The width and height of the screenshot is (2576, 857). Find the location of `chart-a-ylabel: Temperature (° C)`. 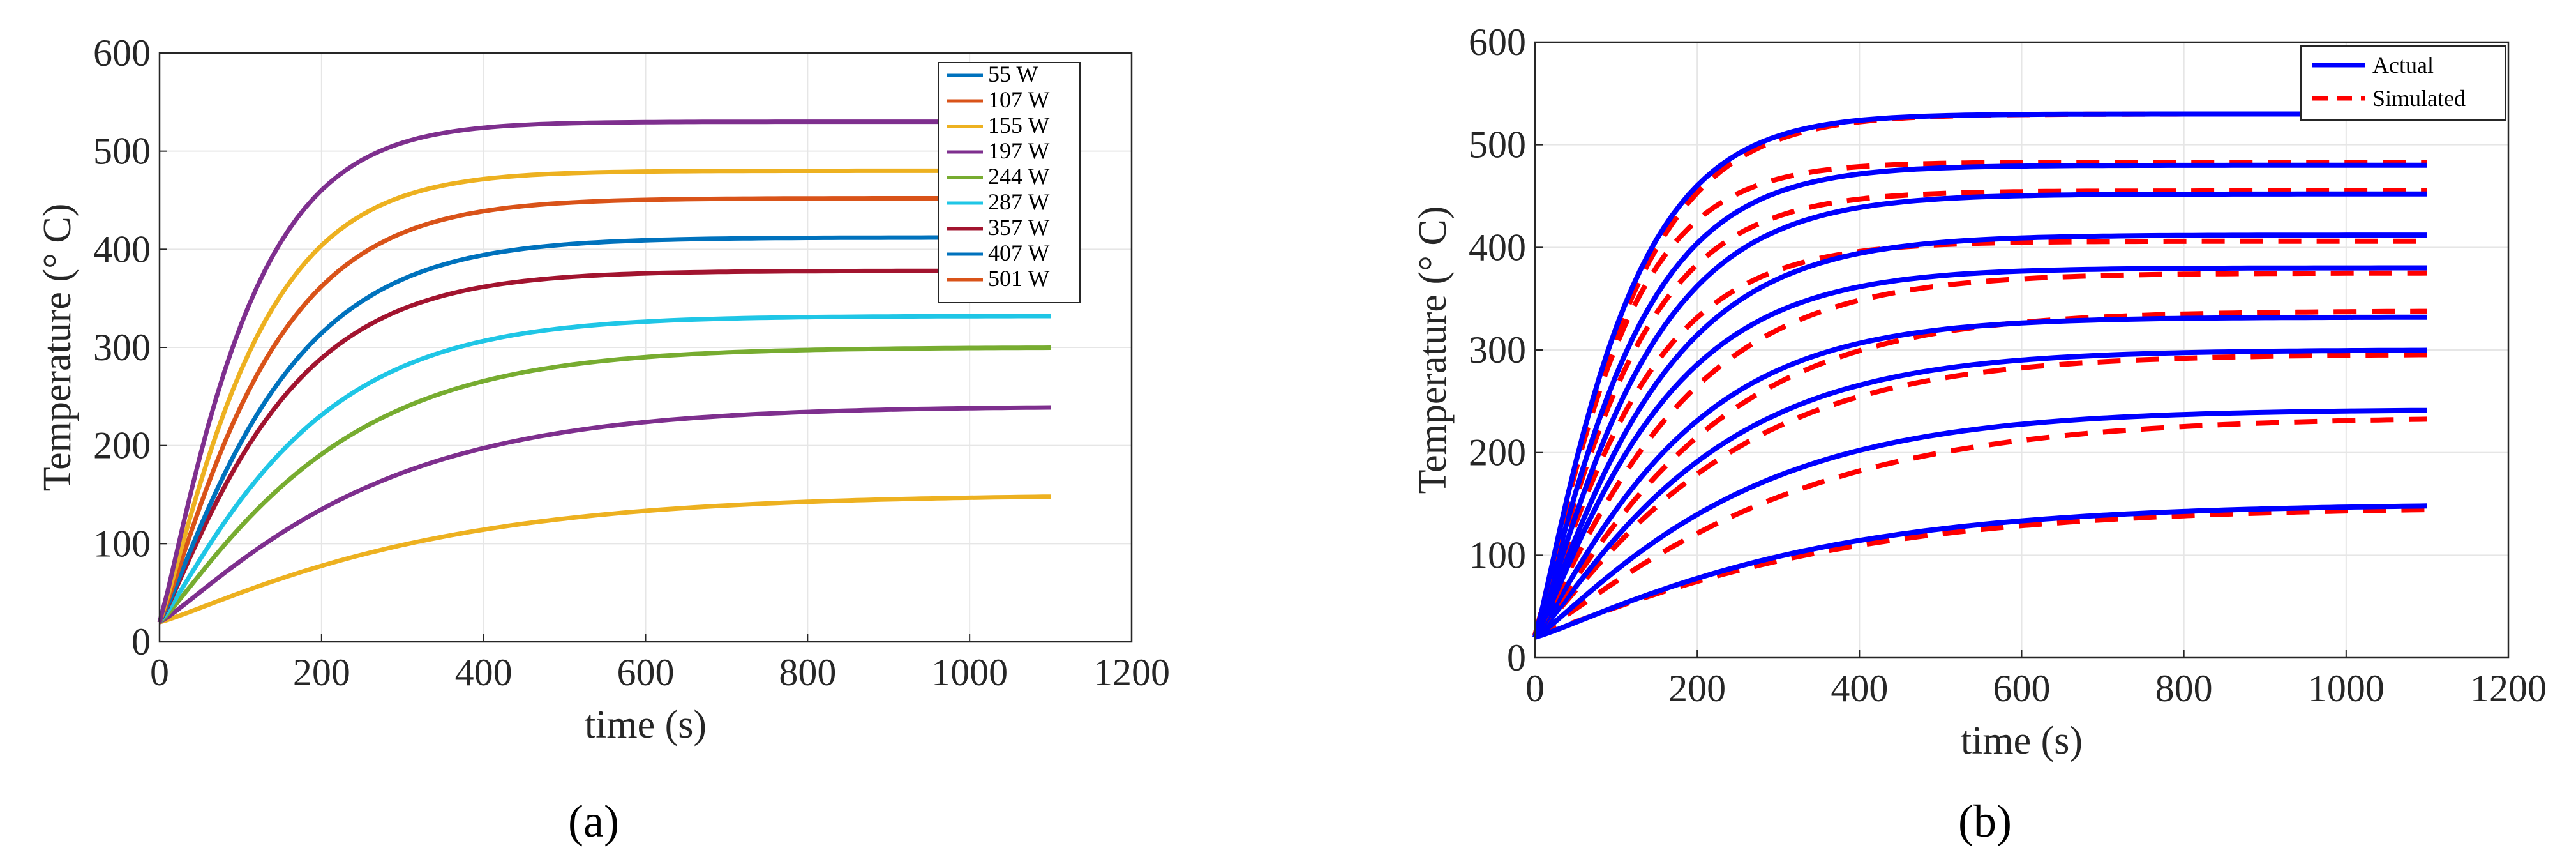

chart-a-ylabel: Temperature (° C) is located at coordinates (57, 348).